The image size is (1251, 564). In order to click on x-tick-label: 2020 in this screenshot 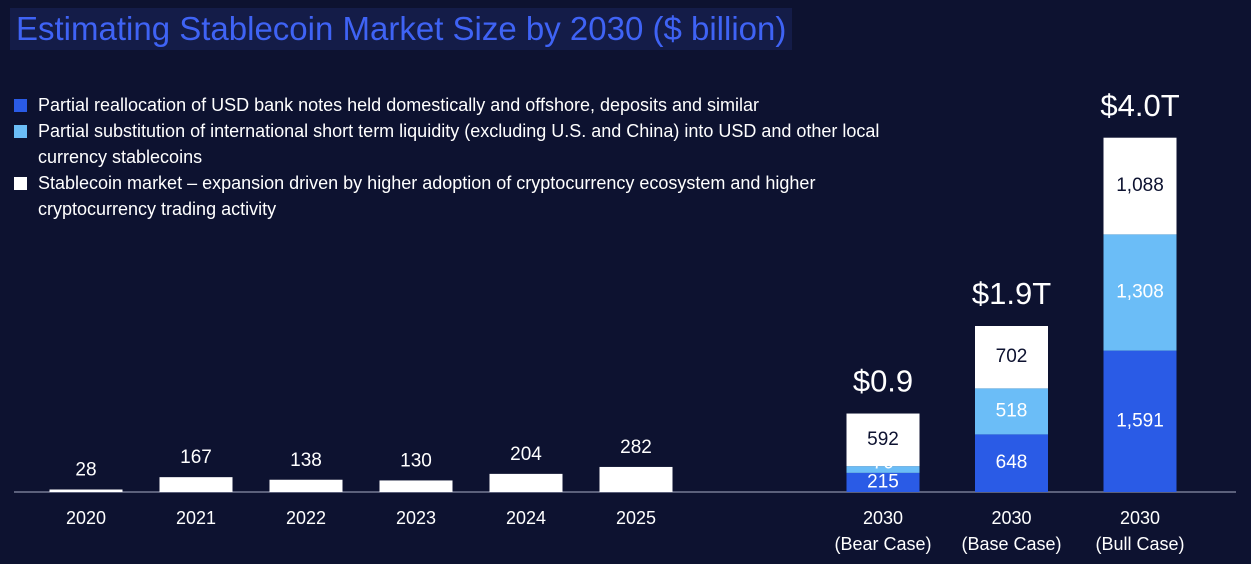, I will do `click(86, 518)`.